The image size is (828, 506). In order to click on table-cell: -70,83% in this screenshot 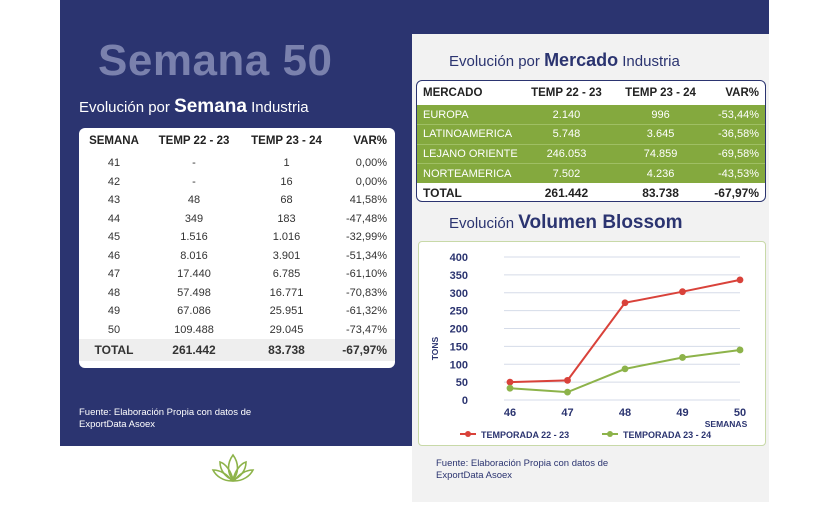, I will do `click(366, 292)`.